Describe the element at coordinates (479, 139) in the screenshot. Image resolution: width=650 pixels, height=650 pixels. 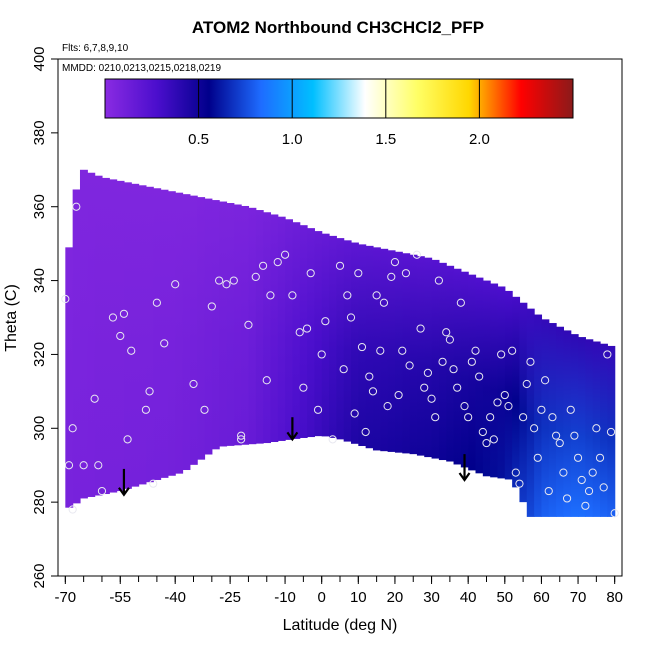
I see `colorbar-tick-label: 2.0` at that location.